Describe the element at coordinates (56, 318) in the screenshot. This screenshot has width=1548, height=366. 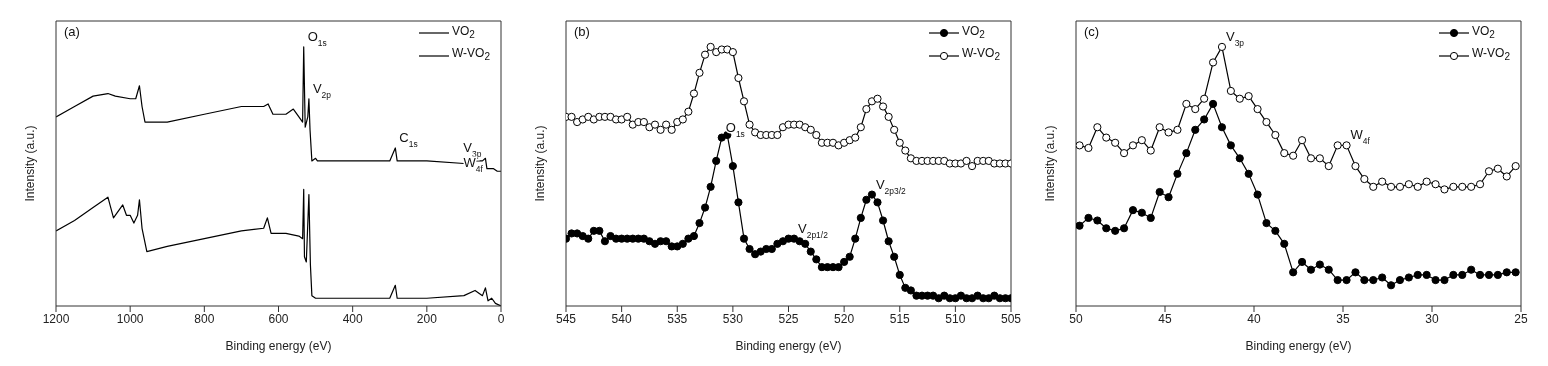
I see `x-tick-label: 1200` at that location.